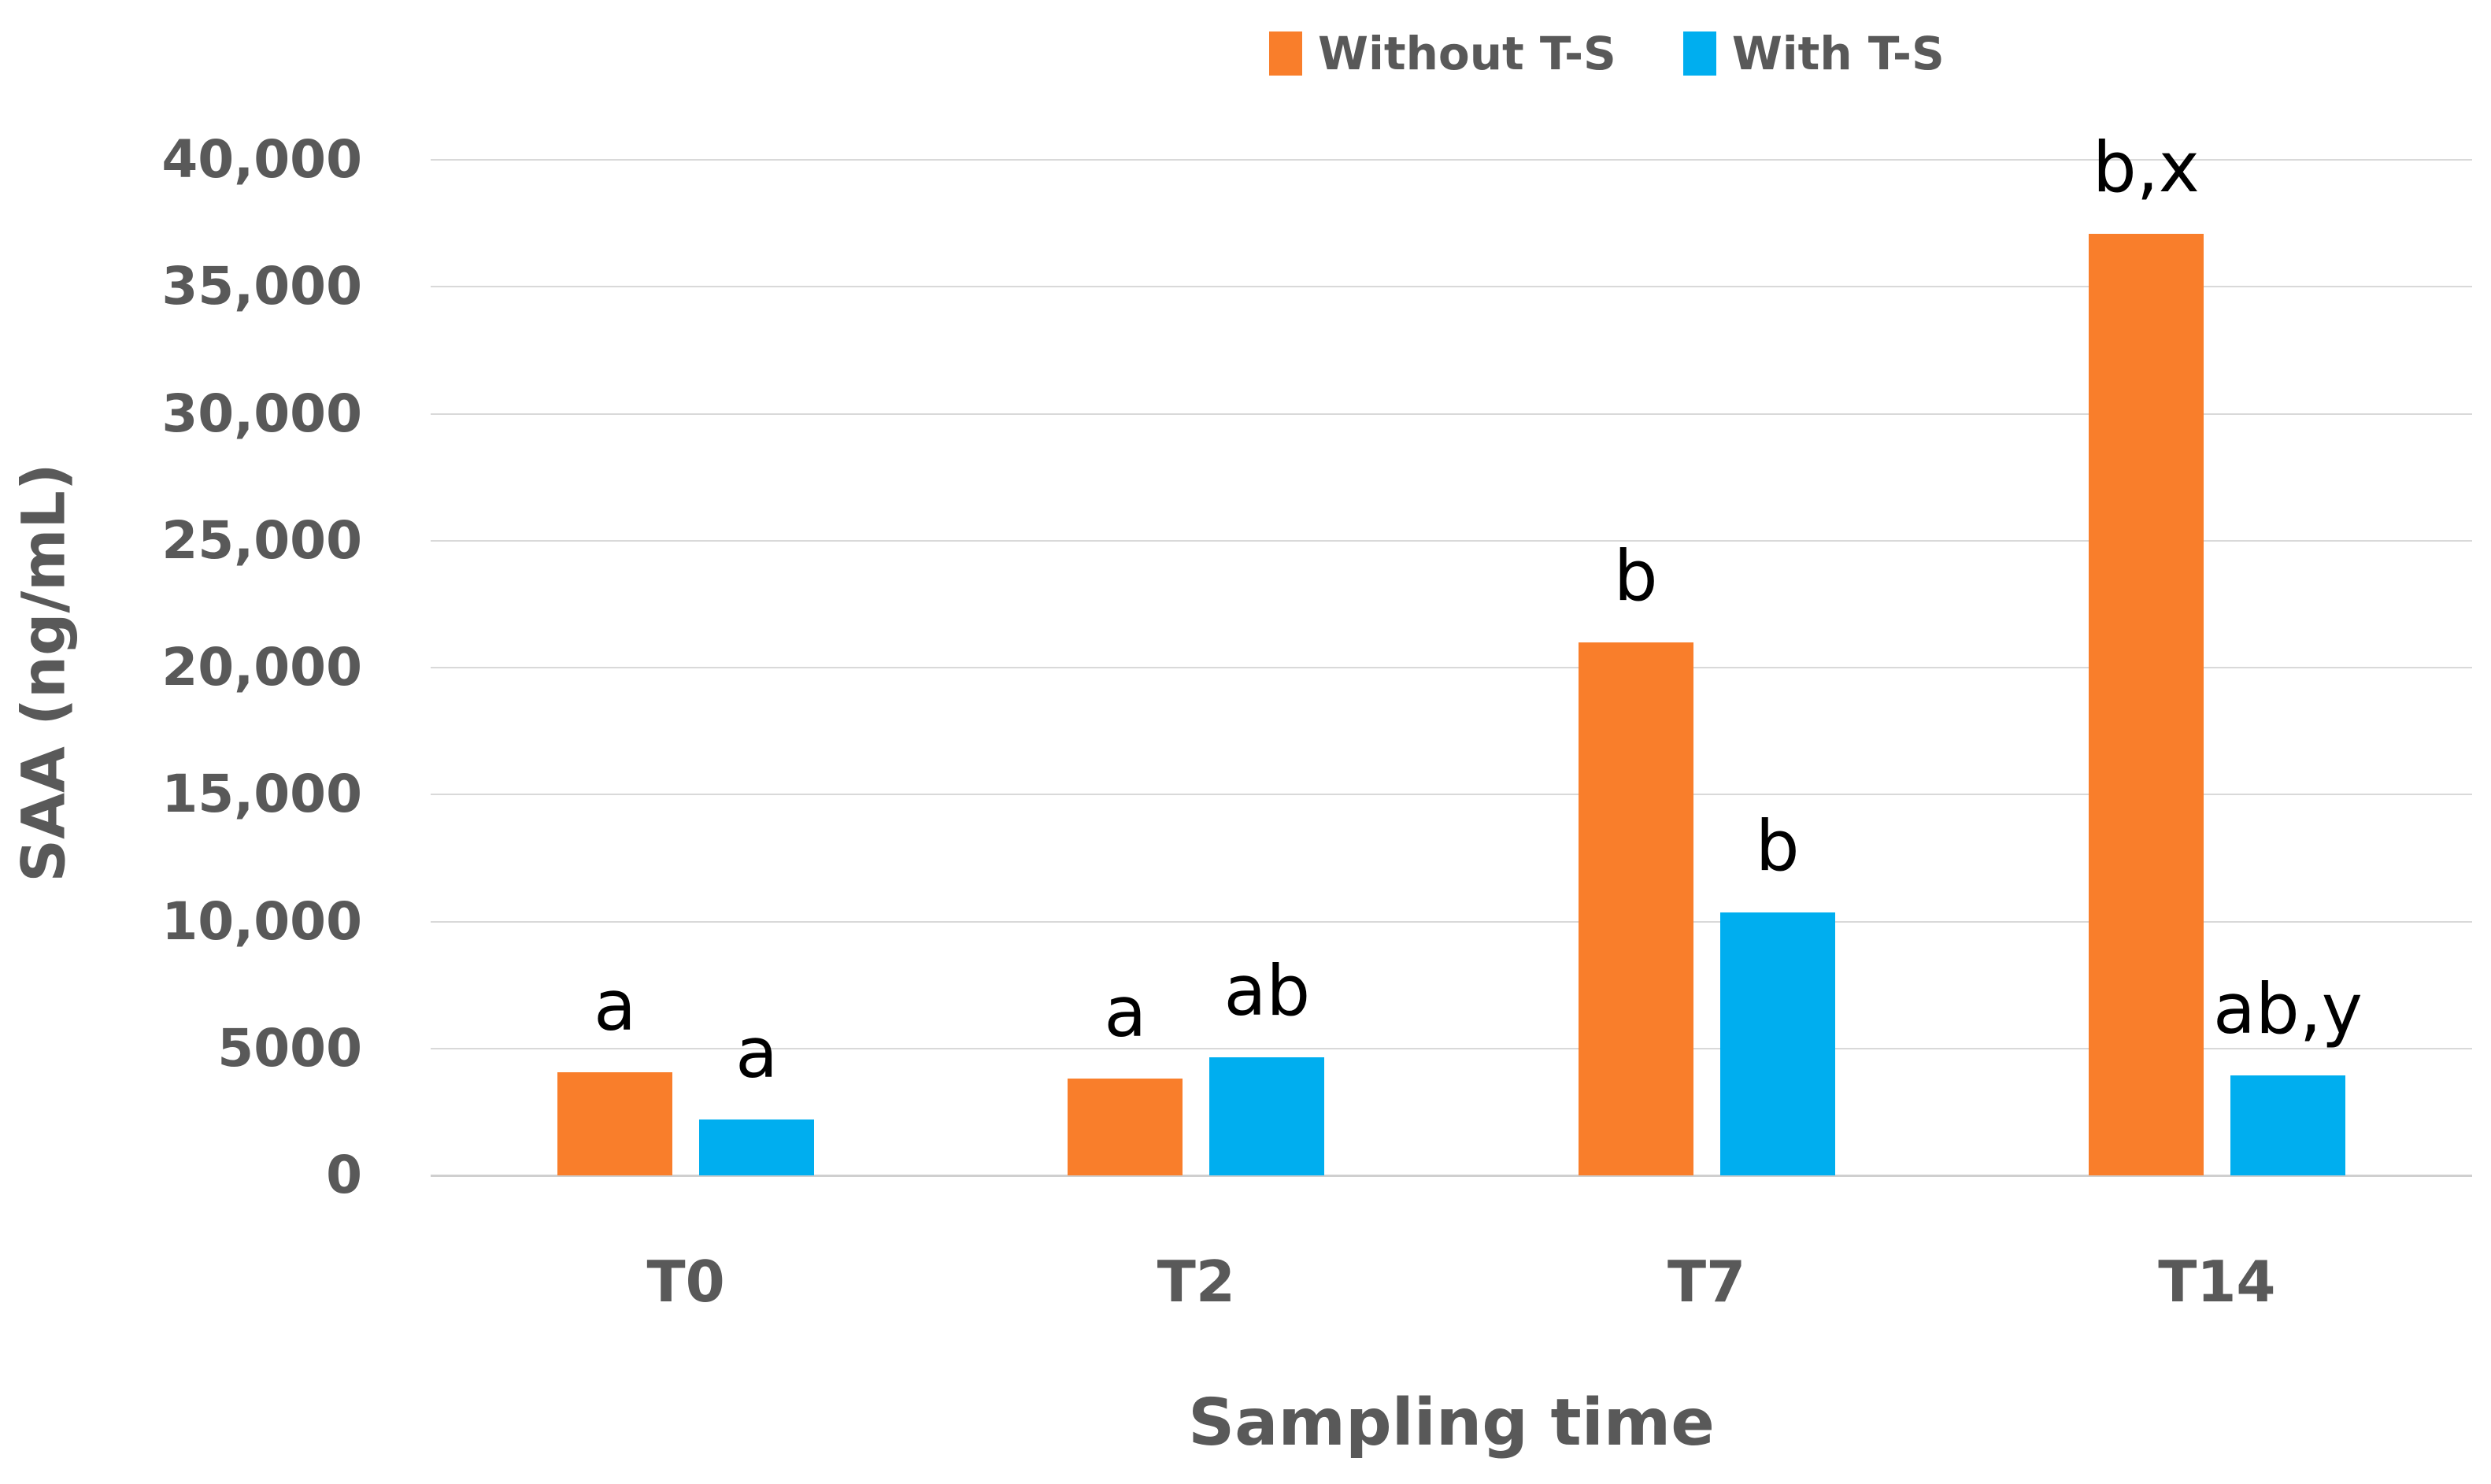 This screenshot has height=1484, width=2491. Describe the element at coordinates (261, 540) in the screenshot. I see `y-tick-label: 25,000` at that location.